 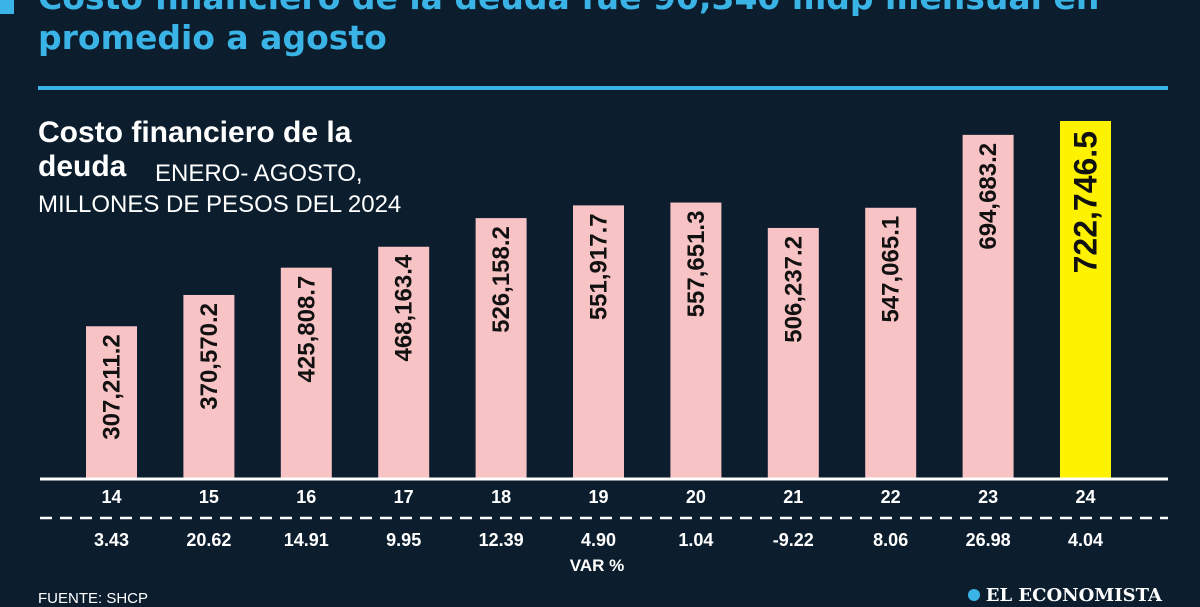 I want to click on var-pct-label: 20.62, so click(x=208, y=540).